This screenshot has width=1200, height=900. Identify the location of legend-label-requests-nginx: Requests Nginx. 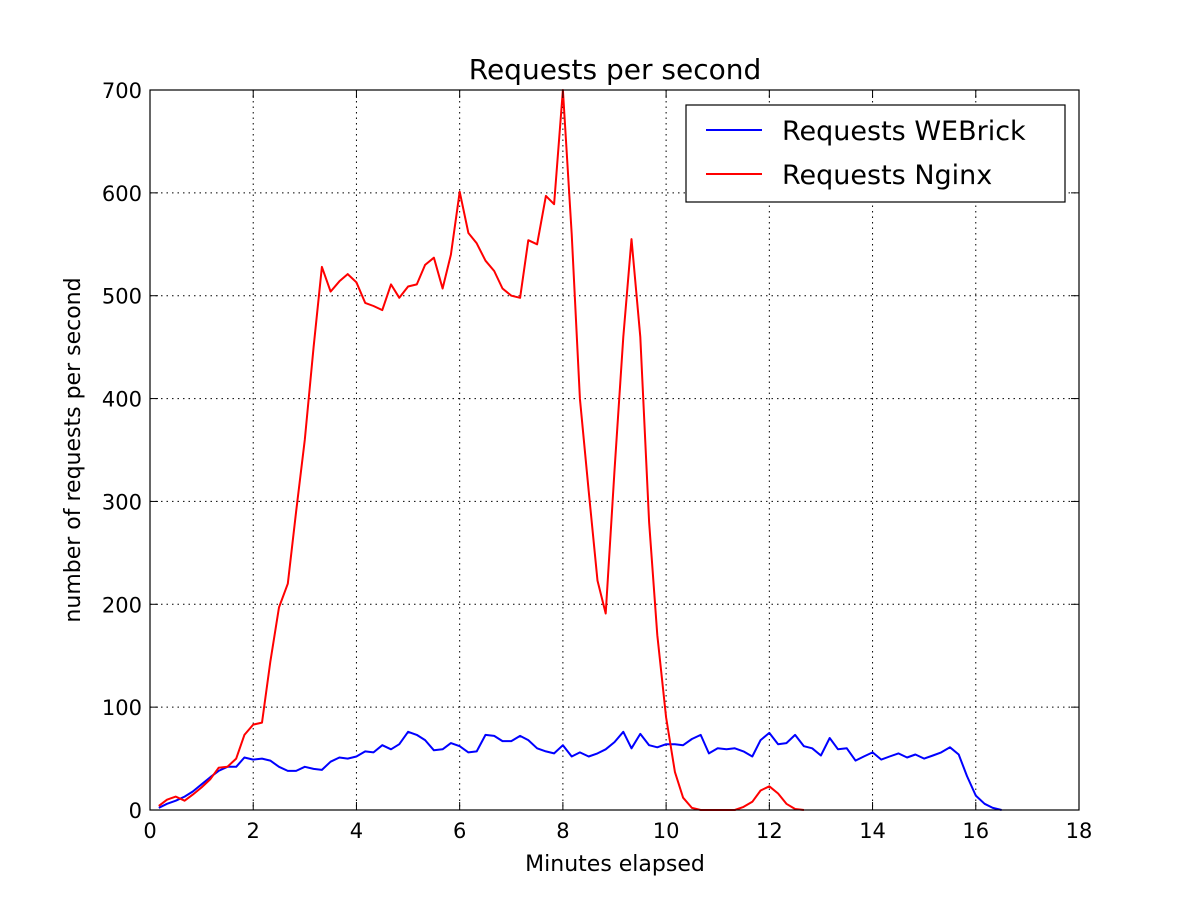
(887, 175).